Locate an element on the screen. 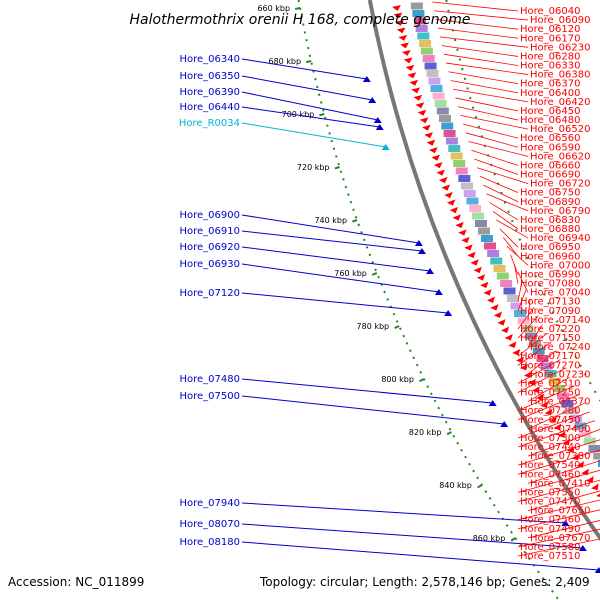  plus-strand-gene-label: Hore_07130 is located at coordinates (550, 302).